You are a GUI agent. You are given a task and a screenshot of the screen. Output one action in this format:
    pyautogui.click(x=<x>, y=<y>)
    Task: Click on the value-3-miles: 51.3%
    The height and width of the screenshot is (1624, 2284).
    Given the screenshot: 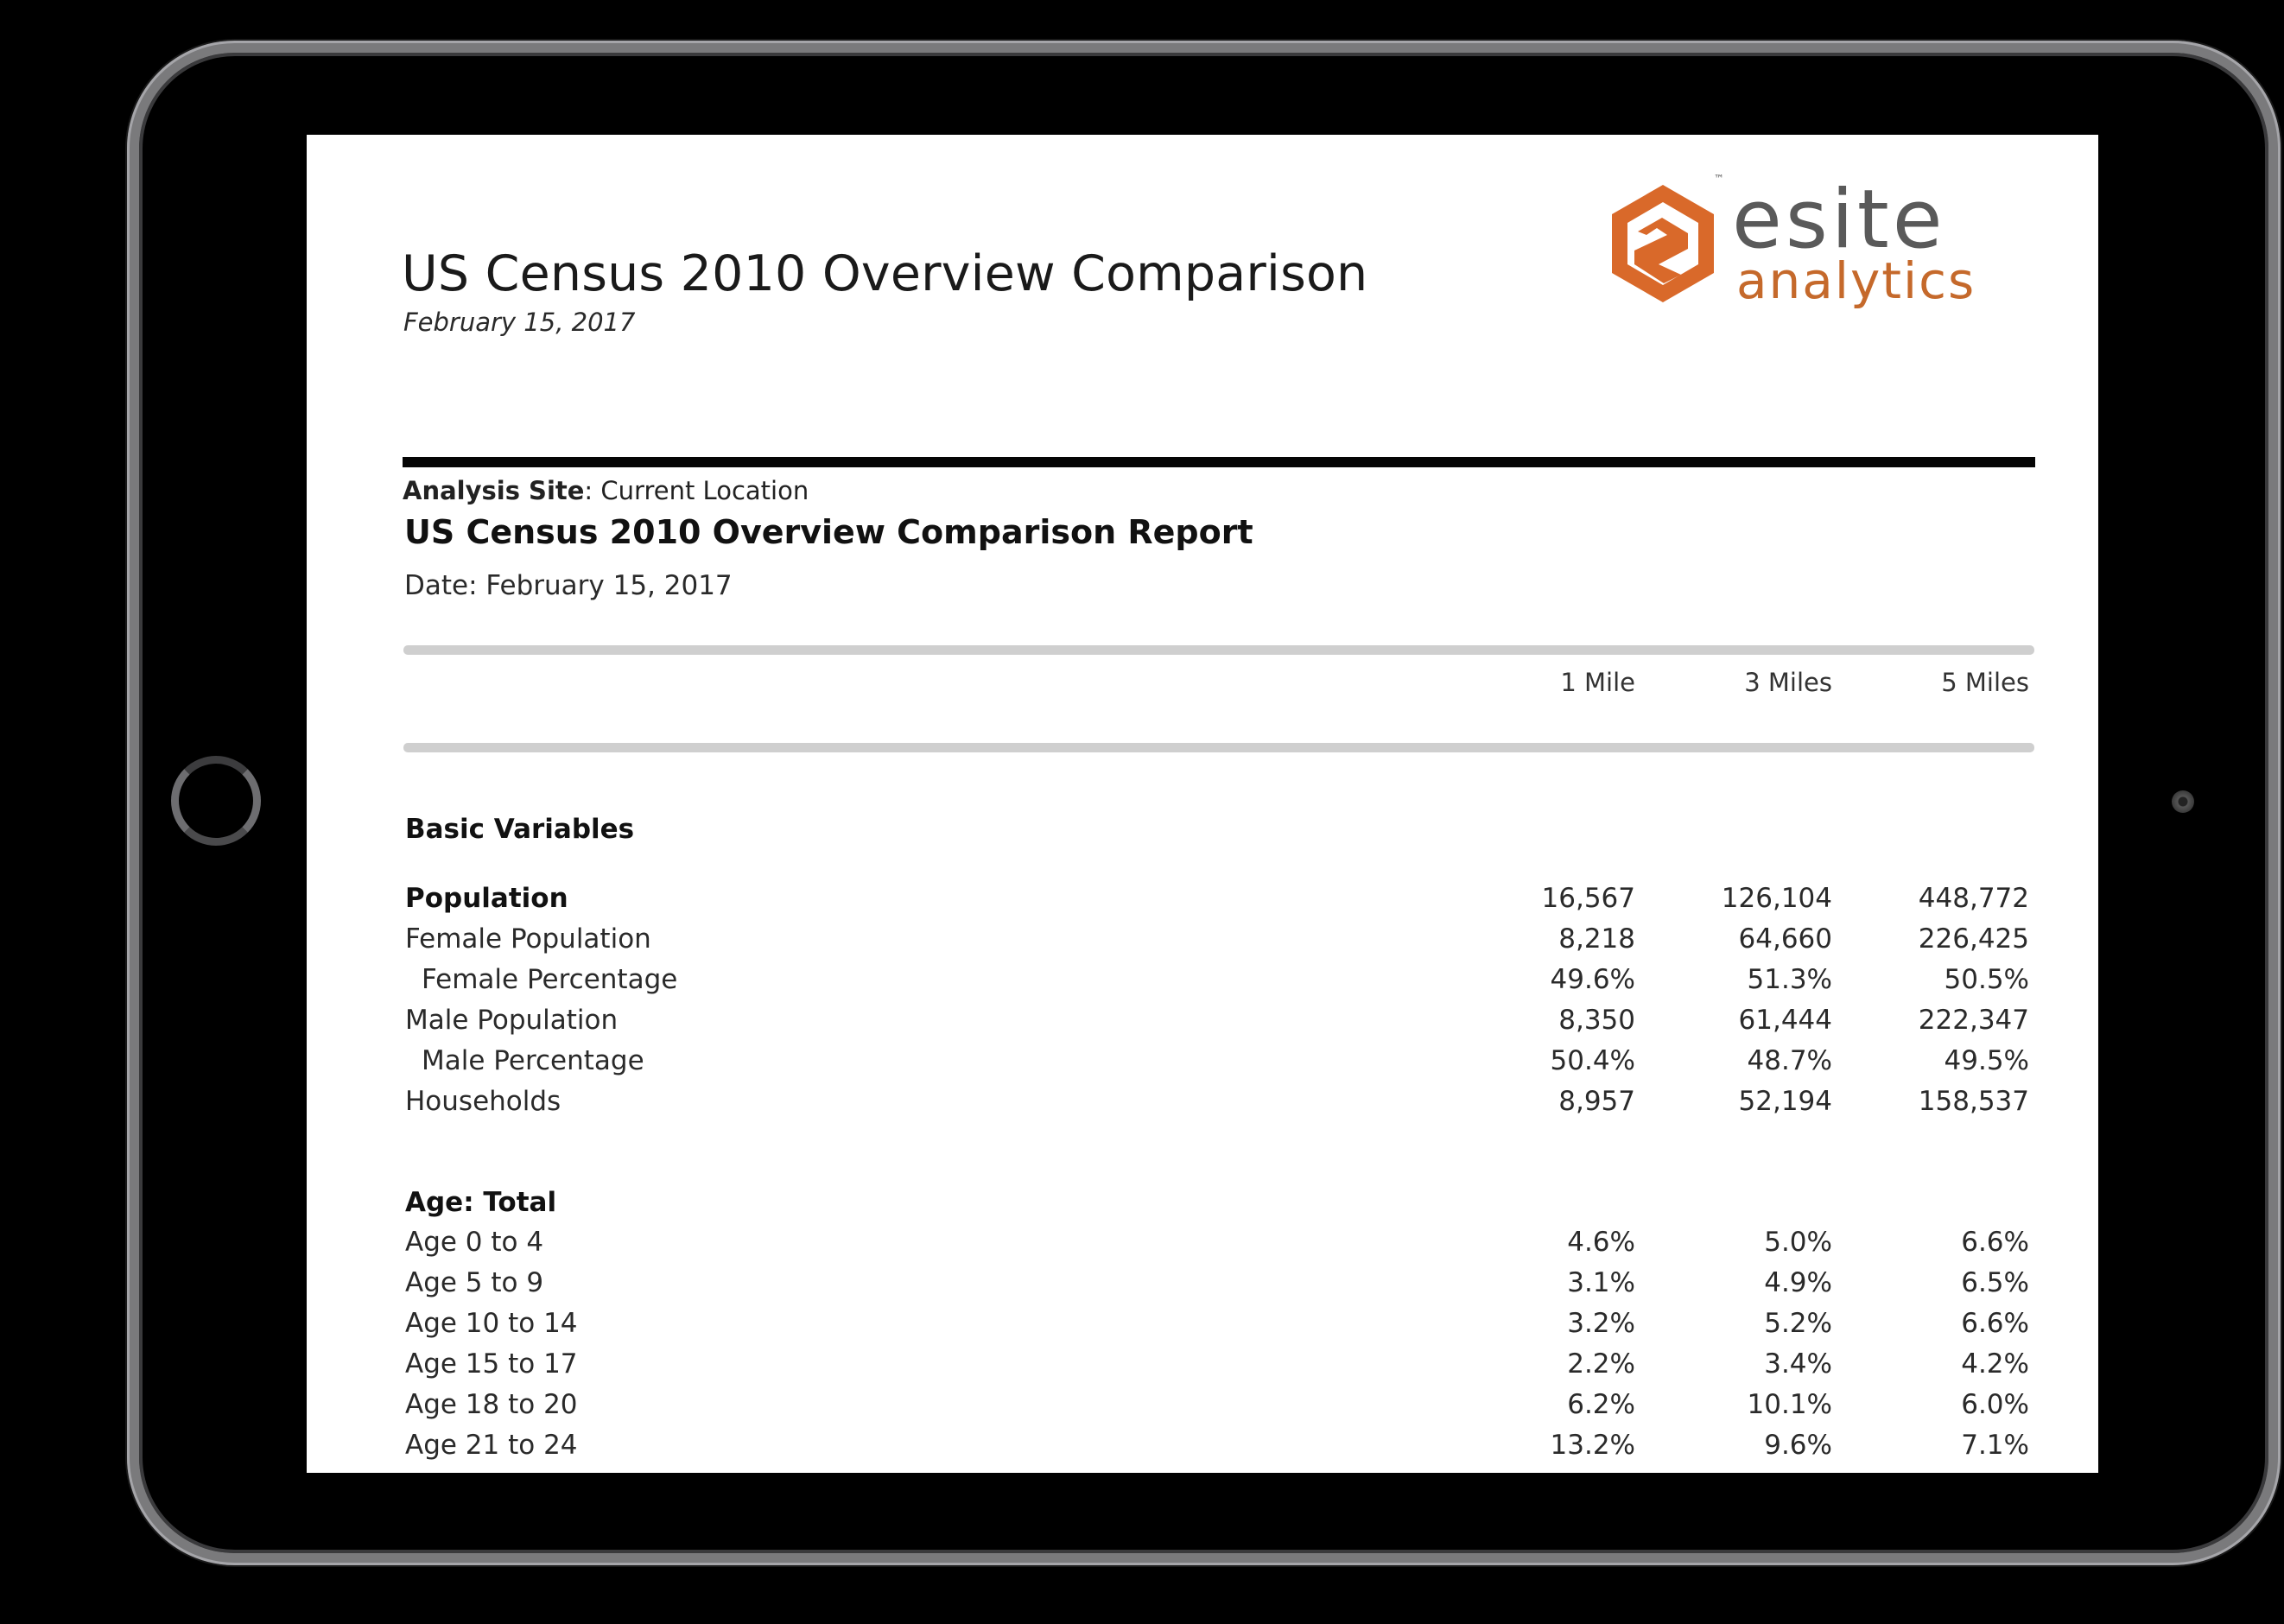 What is the action you would take?
    pyautogui.click(x=1789, y=979)
    